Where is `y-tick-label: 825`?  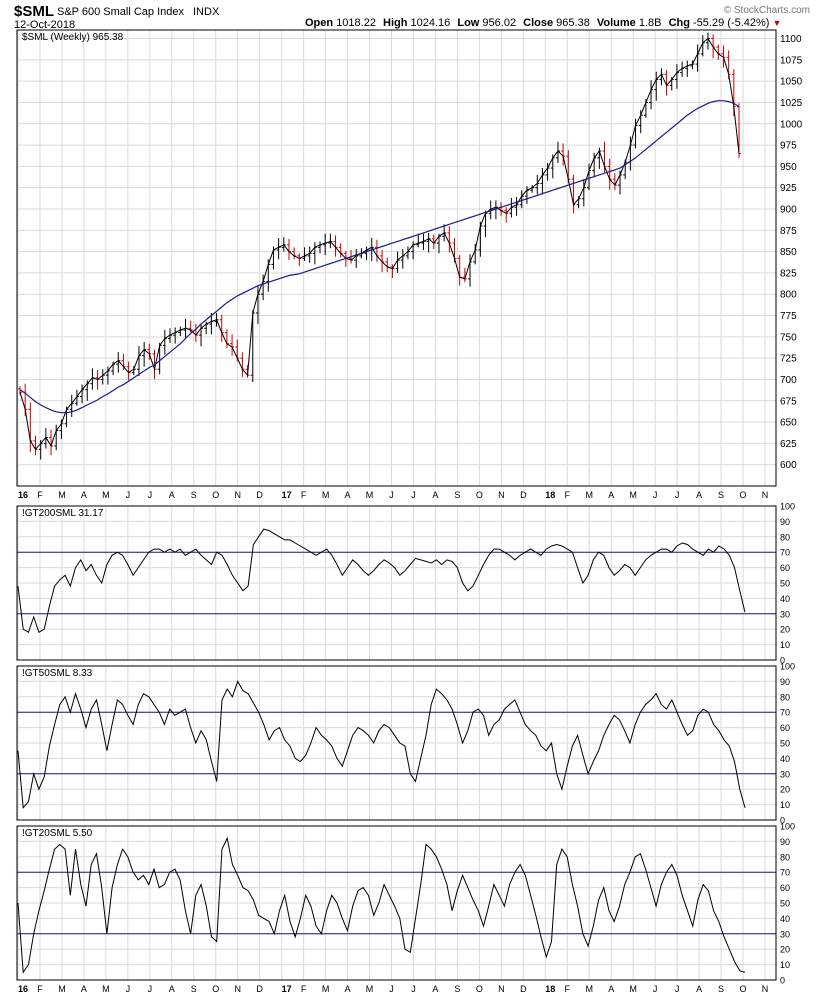 y-tick-label: 825 is located at coordinates (788, 273).